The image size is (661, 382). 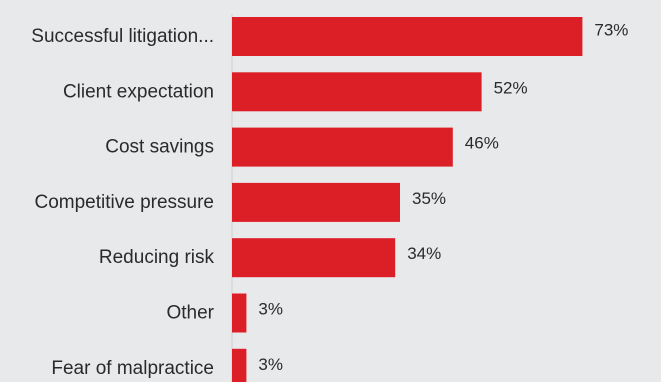 What do you see at coordinates (159, 147) in the screenshot?
I see `category-label-cost-savings: Cost savings` at bounding box center [159, 147].